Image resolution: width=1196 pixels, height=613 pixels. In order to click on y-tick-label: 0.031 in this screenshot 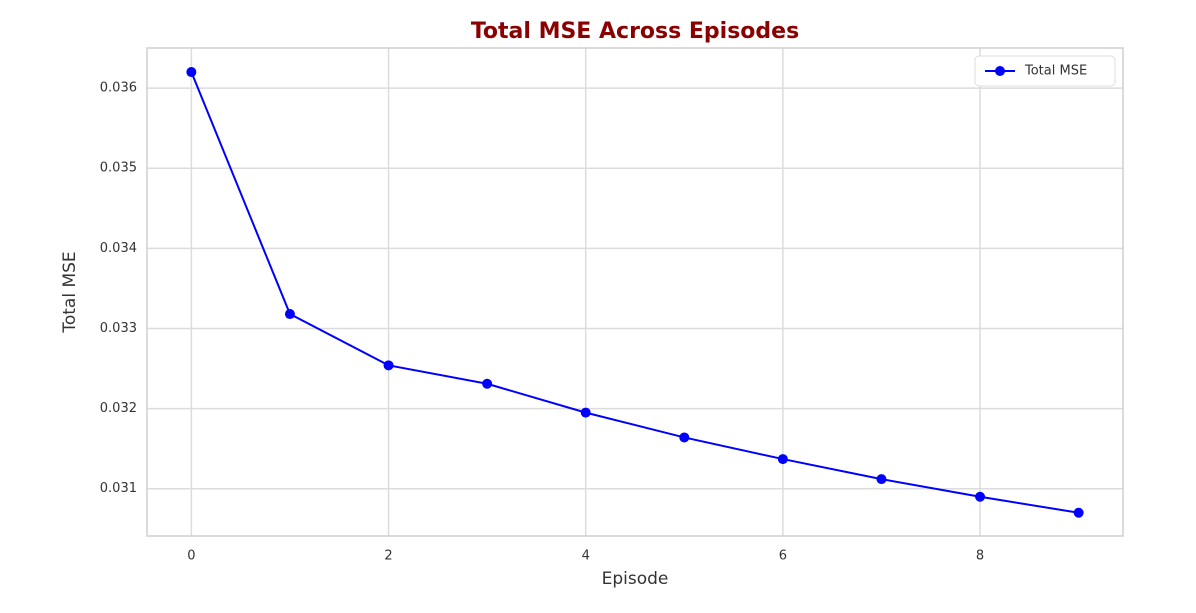, I will do `click(118, 488)`.